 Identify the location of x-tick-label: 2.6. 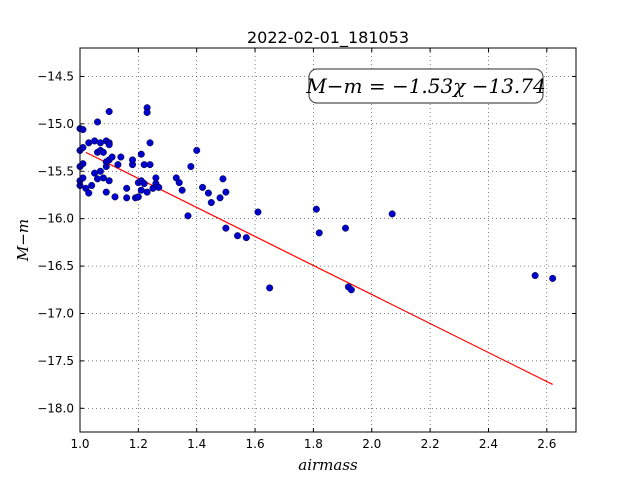
(546, 444).